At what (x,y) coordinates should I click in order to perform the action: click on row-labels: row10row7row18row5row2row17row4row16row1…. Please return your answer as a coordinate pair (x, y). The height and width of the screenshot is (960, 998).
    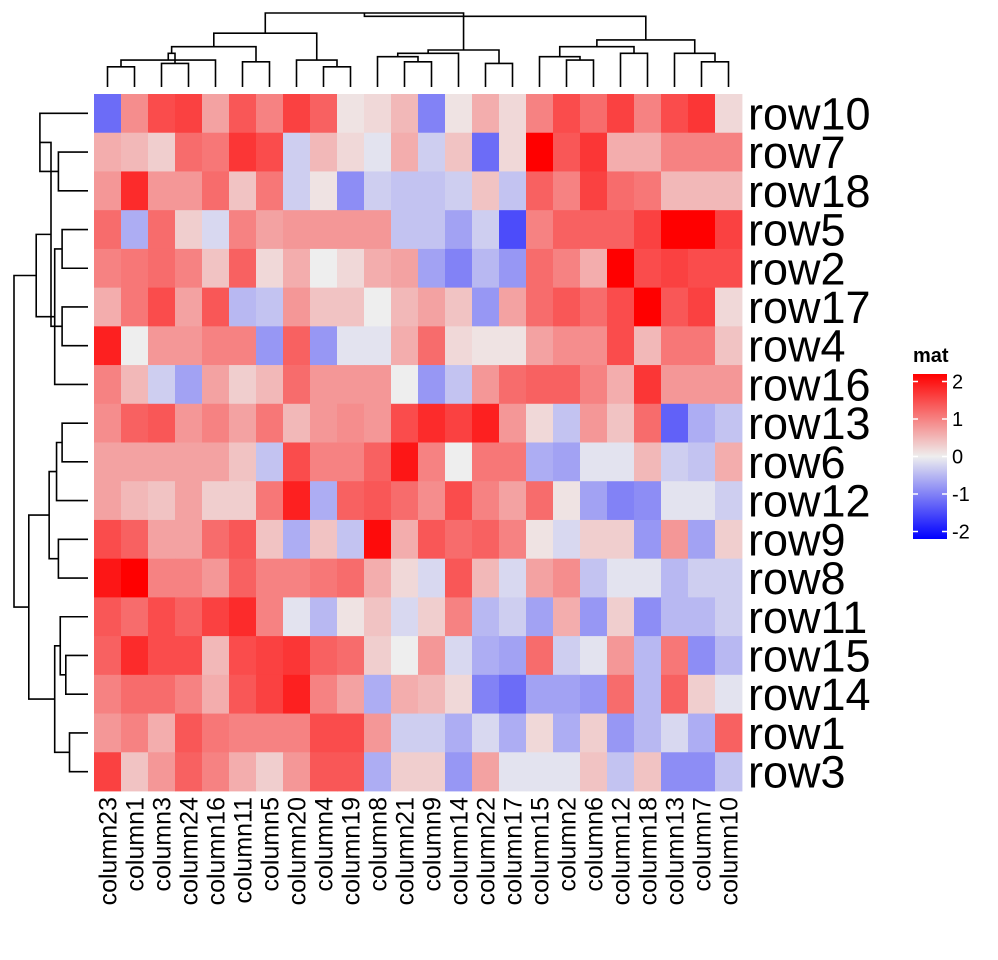
    Looking at the image, I should click on (809, 442).